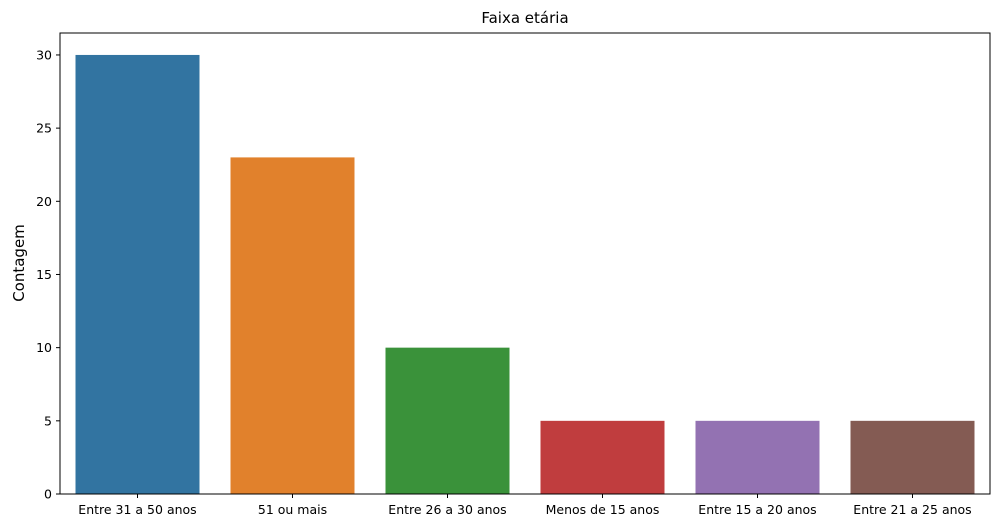  I want to click on y-tick-label: 15, so click(44, 274).